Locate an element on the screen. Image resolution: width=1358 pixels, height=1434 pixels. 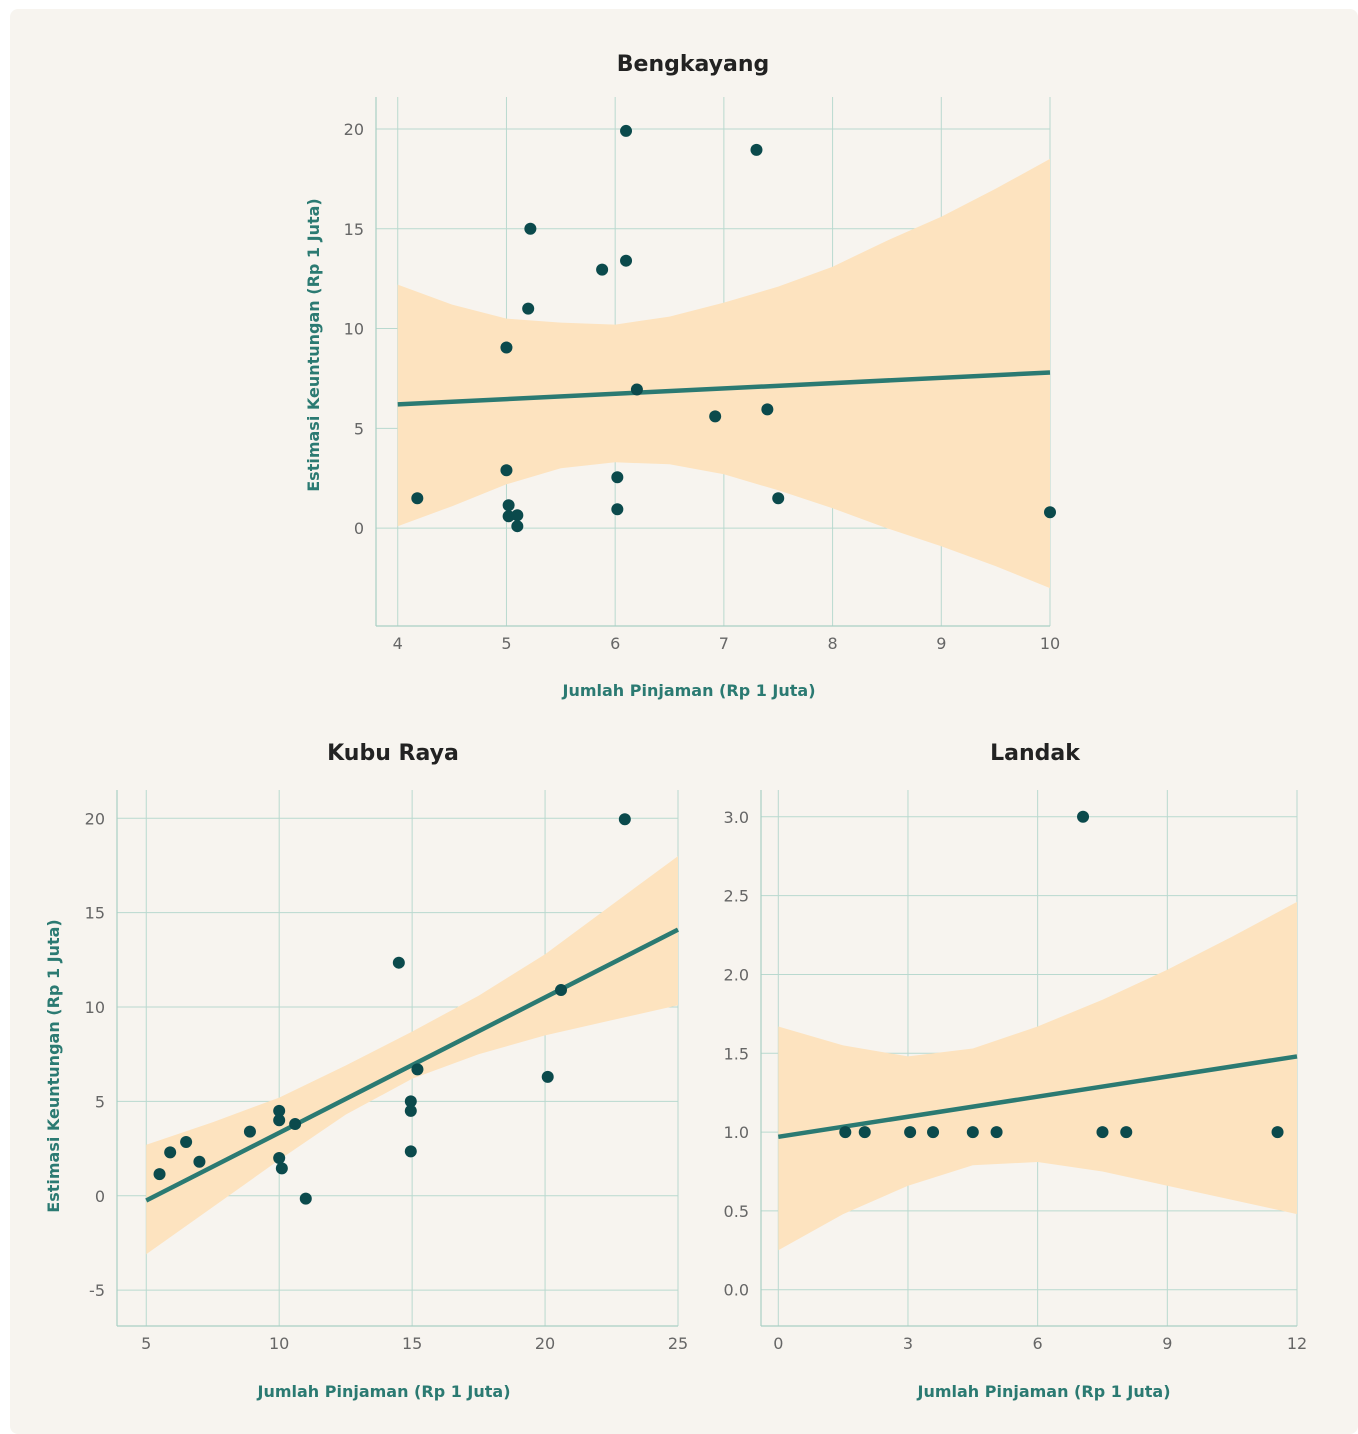
y-tick-label: 1.5 is located at coordinates (736, 1053).